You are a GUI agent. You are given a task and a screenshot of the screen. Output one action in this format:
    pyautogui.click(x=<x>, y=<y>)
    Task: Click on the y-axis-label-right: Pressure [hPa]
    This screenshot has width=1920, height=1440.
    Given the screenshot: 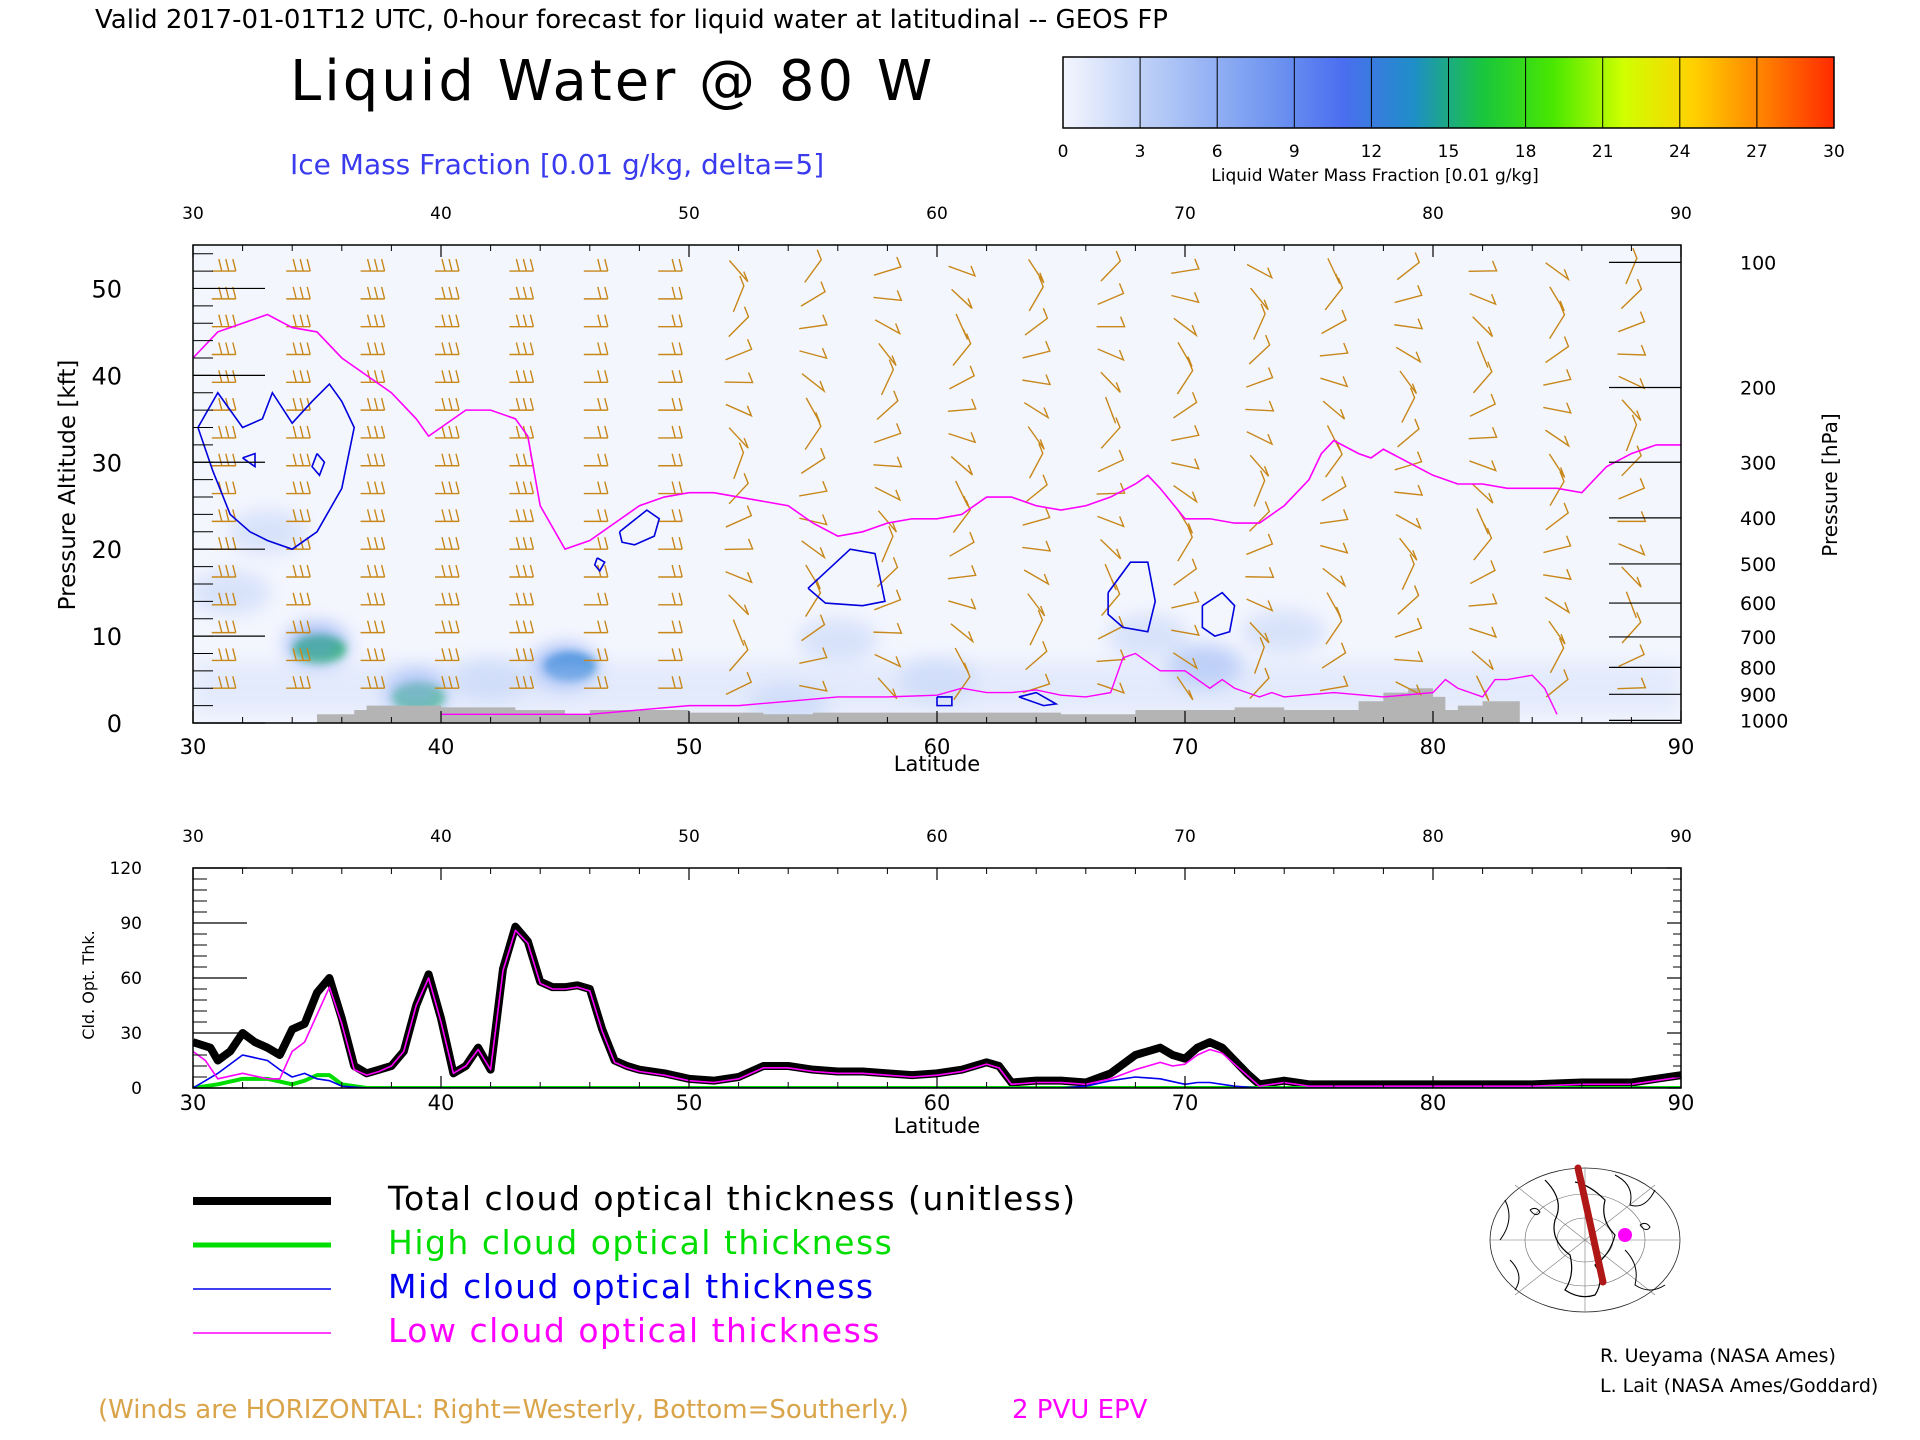 What is the action you would take?
    pyautogui.click(x=1830, y=484)
    